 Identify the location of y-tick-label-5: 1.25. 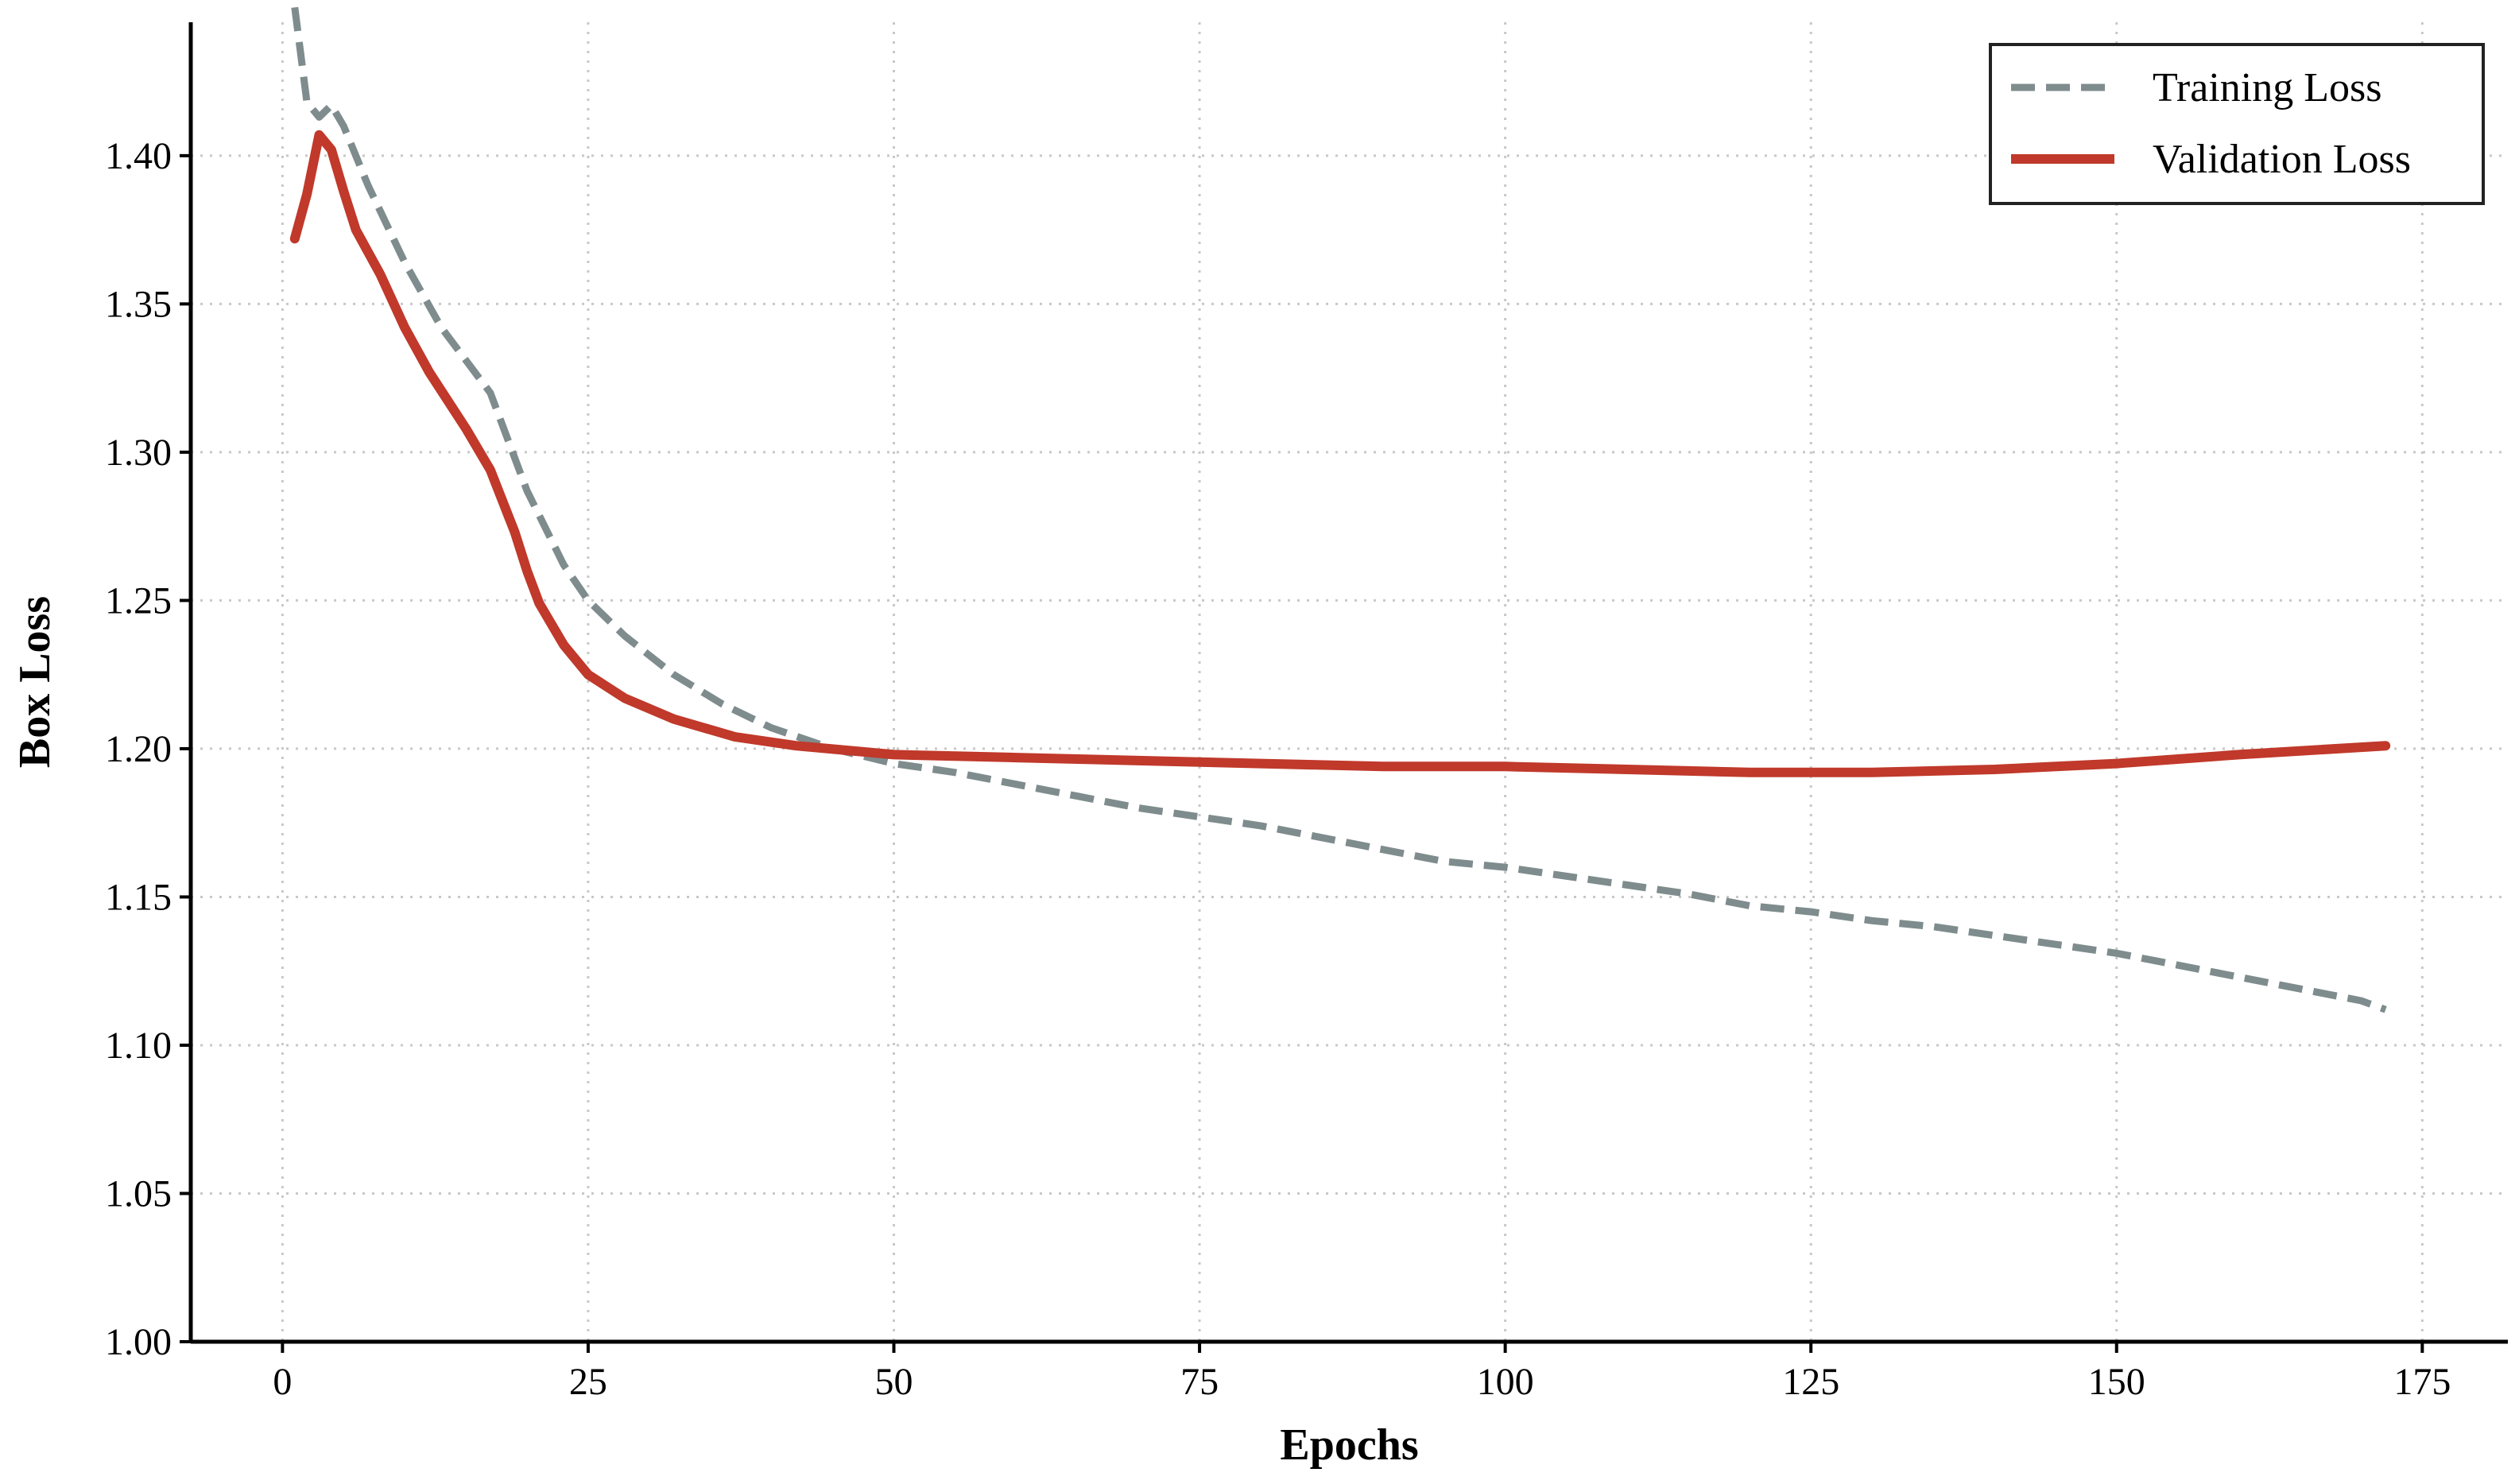
(138, 601).